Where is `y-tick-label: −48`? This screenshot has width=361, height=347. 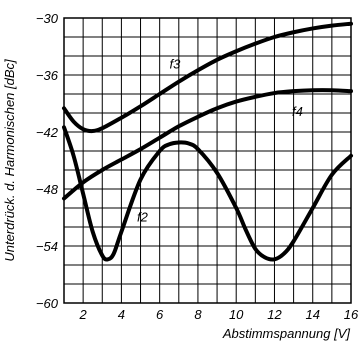
y-tick-label: −48 is located at coordinates (47, 189).